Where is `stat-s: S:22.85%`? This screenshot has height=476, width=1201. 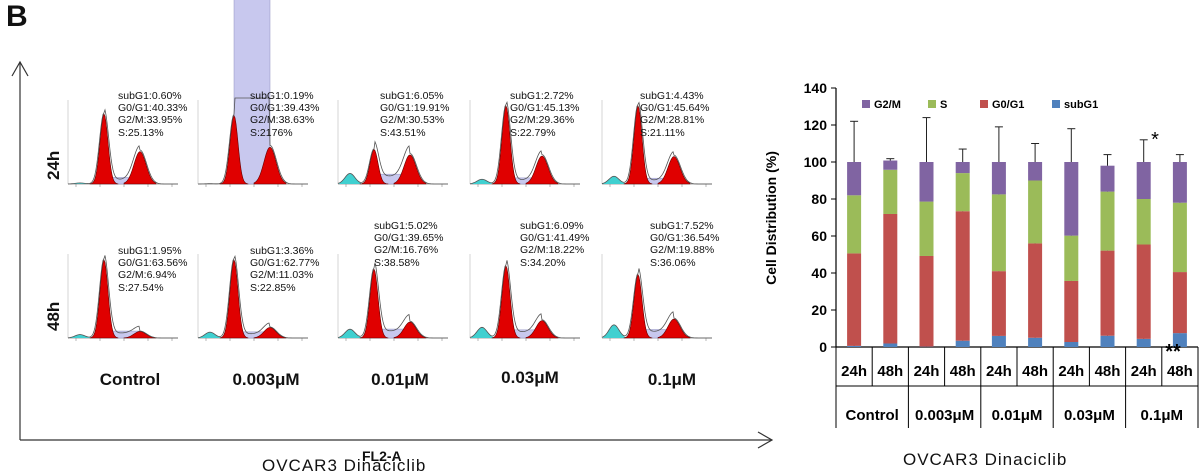 stat-s: S:22.85% is located at coordinates (273, 287).